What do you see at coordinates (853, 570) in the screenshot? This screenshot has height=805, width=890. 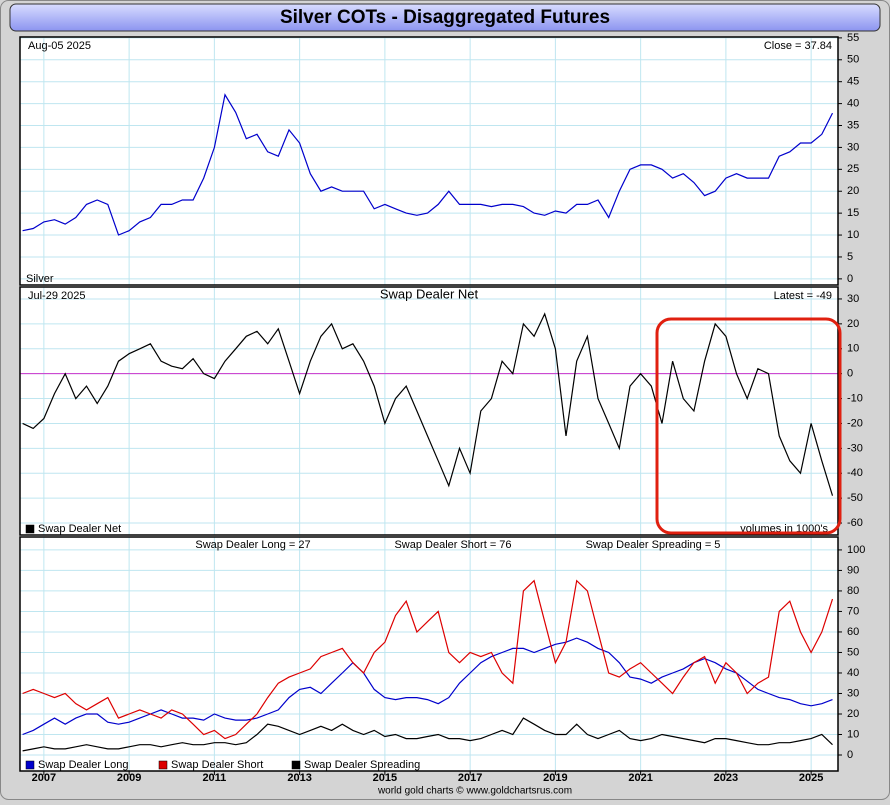 I see `y-tick-label: 90` at bounding box center [853, 570].